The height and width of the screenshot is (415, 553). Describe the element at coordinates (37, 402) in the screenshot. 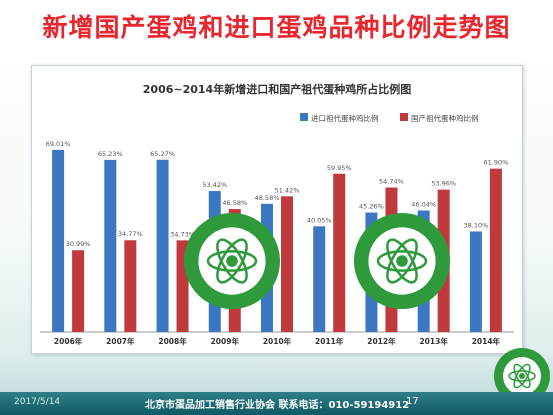

I see `footer-date: 2017/5/14` at that location.